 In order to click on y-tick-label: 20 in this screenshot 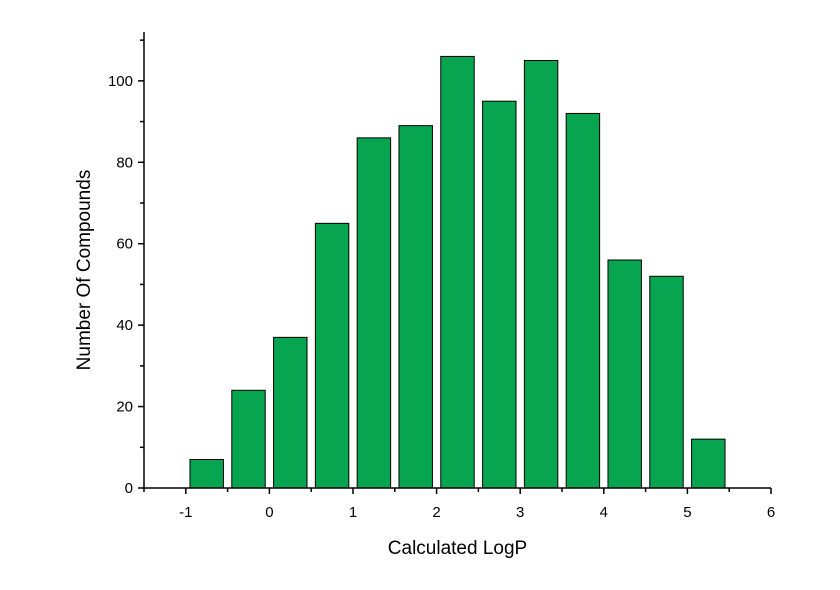, I will do `click(124, 407)`.